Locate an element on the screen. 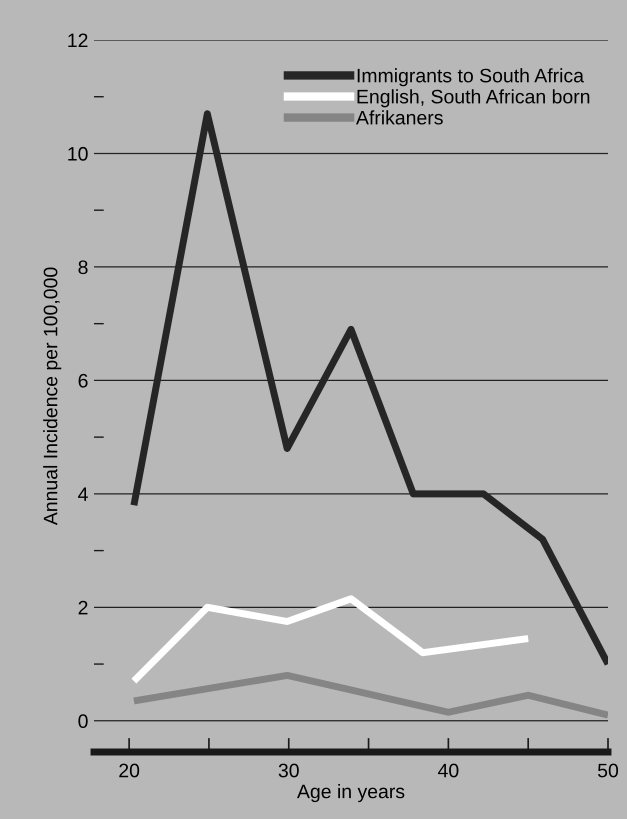 The image size is (627, 819). x-axis-title: Age in years is located at coordinates (350, 793).